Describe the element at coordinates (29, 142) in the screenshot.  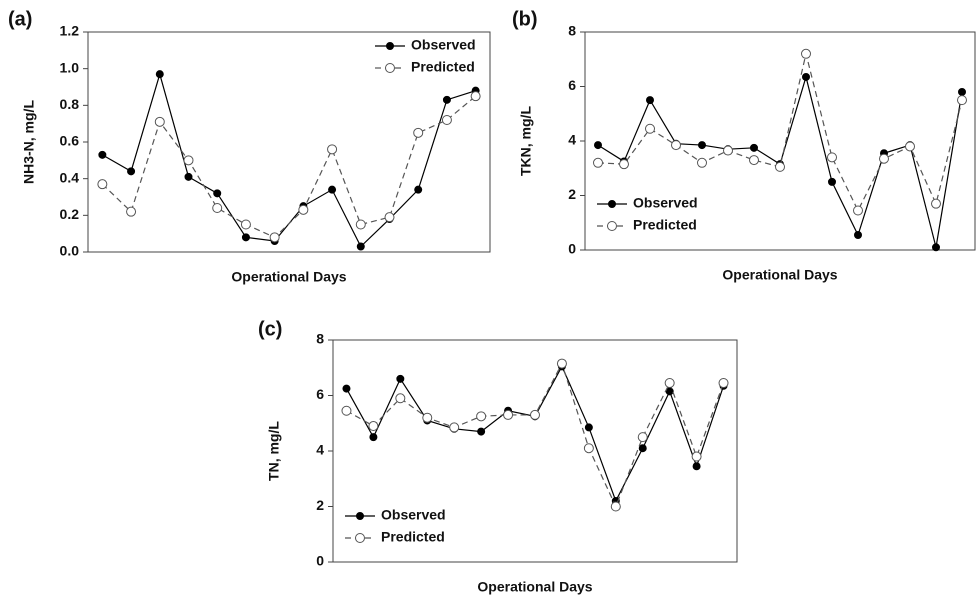
I see `y-axis-label: NH3-N, mg/L` at that location.